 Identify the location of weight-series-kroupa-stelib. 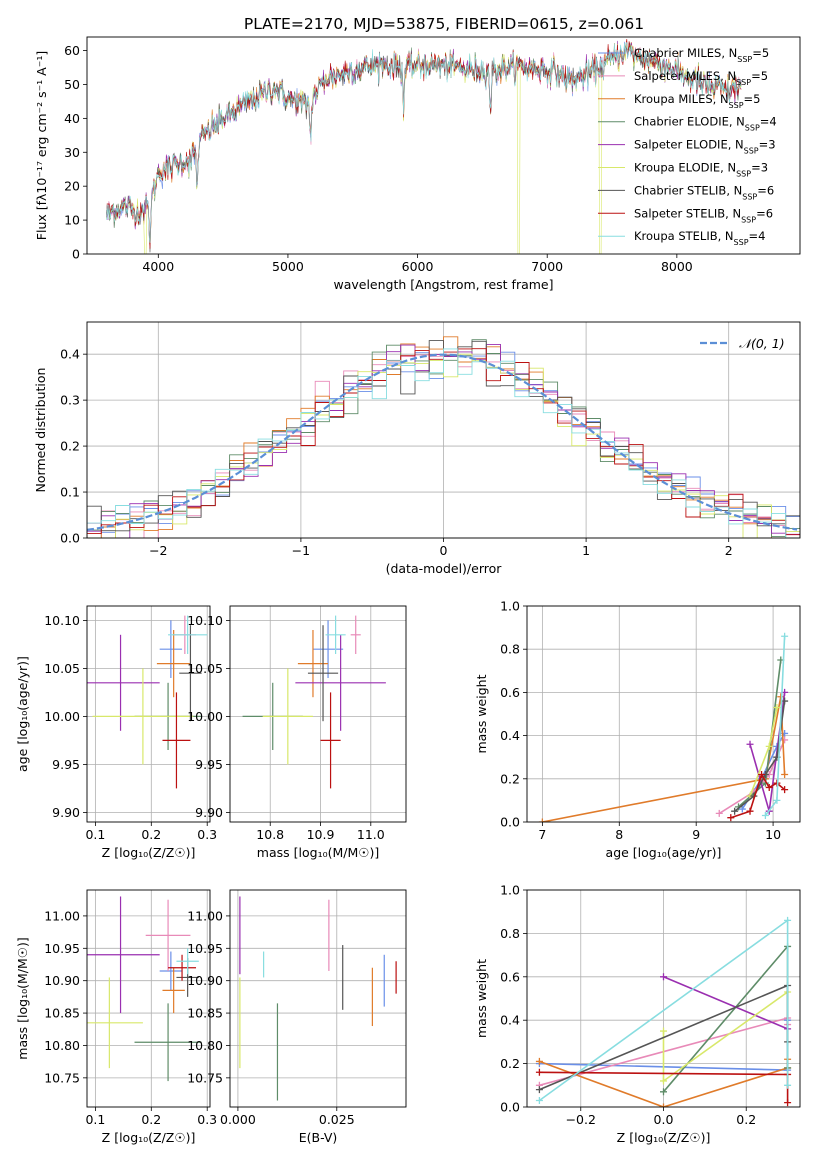
(663, 1010).